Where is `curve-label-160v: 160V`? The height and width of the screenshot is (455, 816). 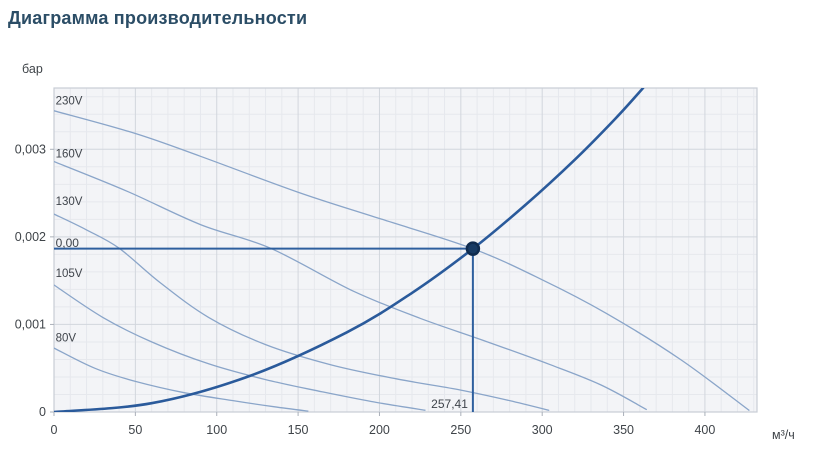
curve-label-160v: 160V is located at coordinates (69, 155).